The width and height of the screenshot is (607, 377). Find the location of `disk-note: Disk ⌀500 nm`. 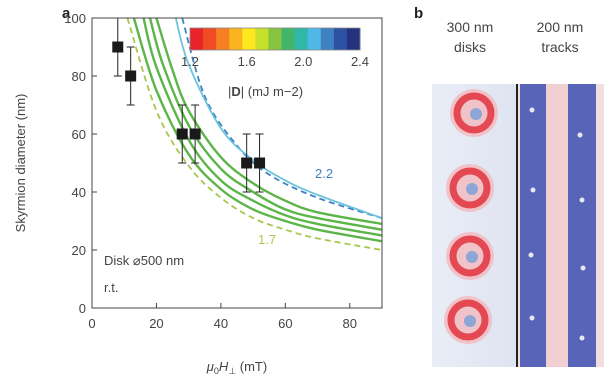

disk-note: Disk ⌀500 nm is located at coordinates (144, 260).